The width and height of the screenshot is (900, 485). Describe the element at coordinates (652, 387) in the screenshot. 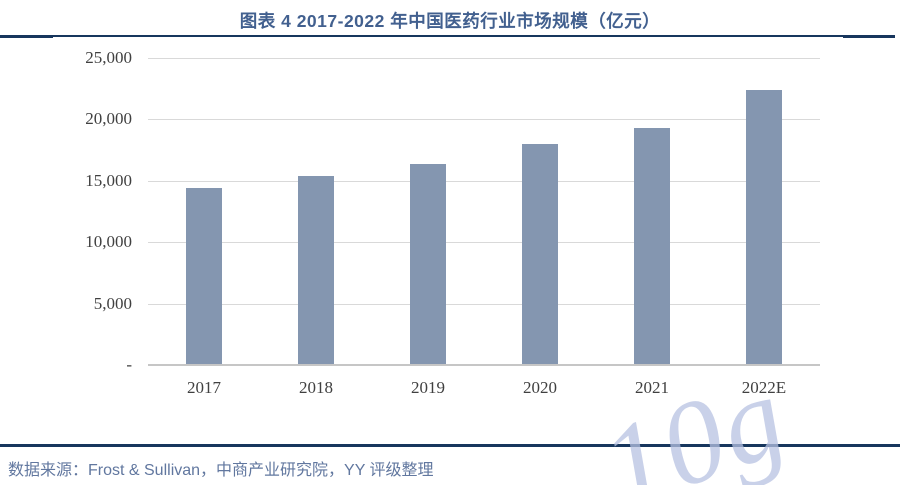

I see `x-axis-tick-label: 2021` at that location.